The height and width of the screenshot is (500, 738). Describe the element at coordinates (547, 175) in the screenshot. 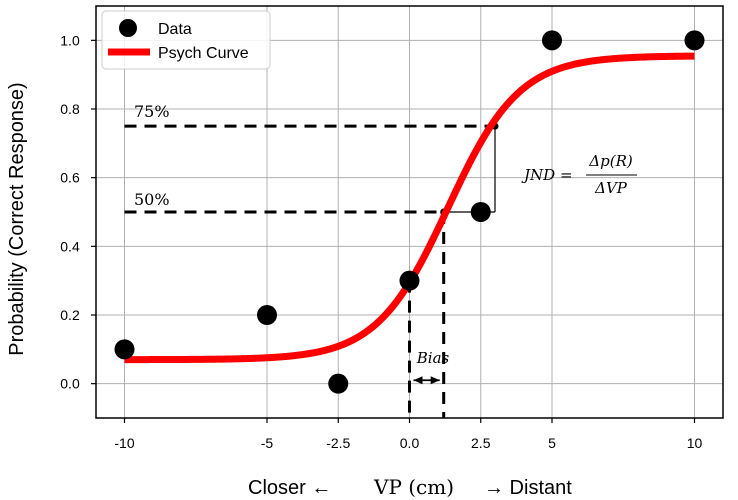

I see `jnd-formula-lhs: JND =` at that location.